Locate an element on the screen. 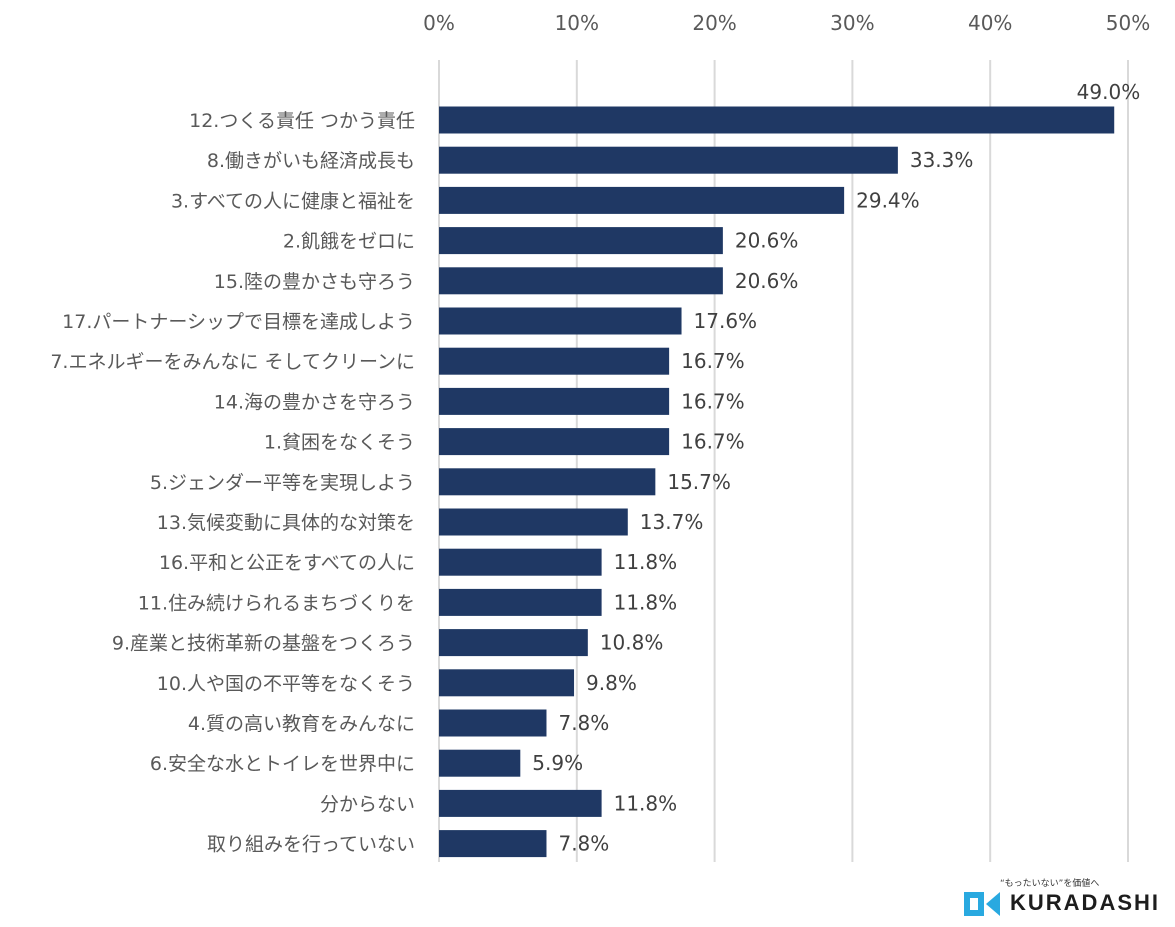  category-label: 7.エネルギーをみんなに そしてクリーンに is located at coordinates (232, 362).